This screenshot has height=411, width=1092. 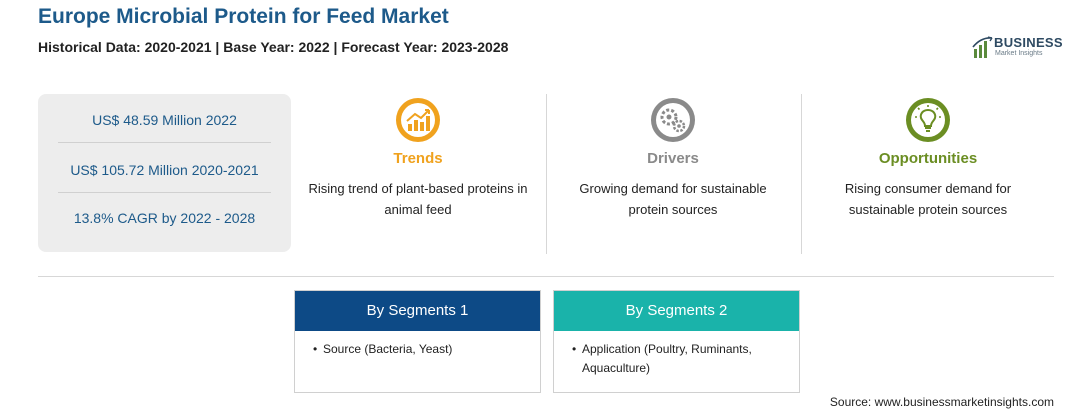 What do you see at coordinates (243, 16) in the screenshot?
I see `page-title: Europe Microbial Protein for Feed Market` at bounding box center [243, 16].